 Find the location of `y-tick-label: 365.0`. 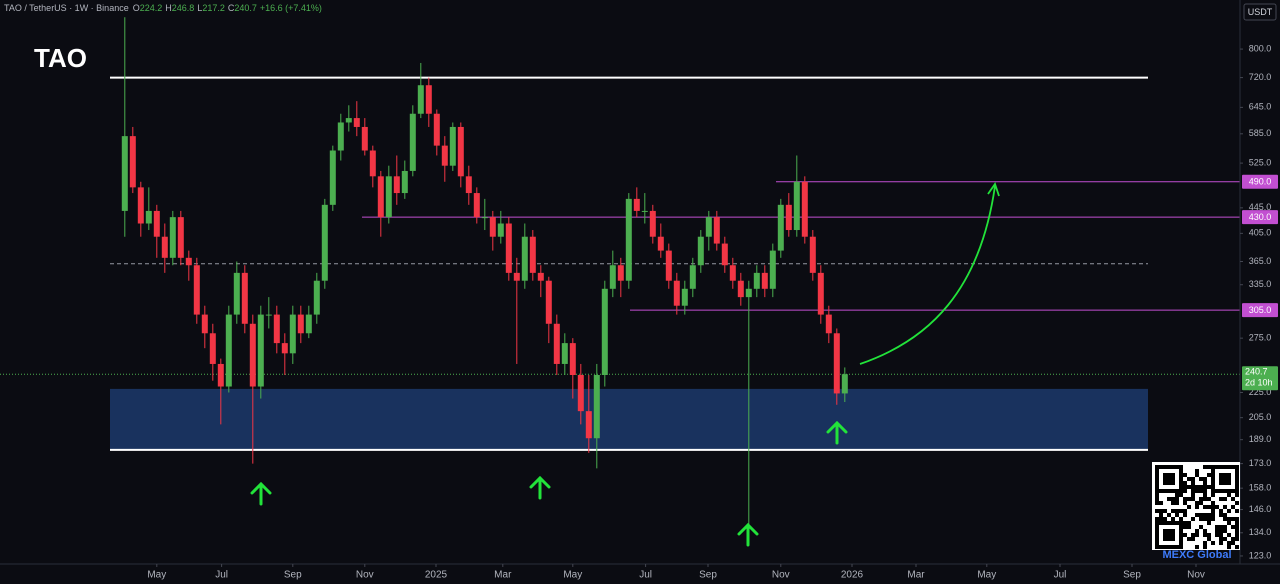

y-tick-label: 365.0 is located at coordinates (1260, 261).